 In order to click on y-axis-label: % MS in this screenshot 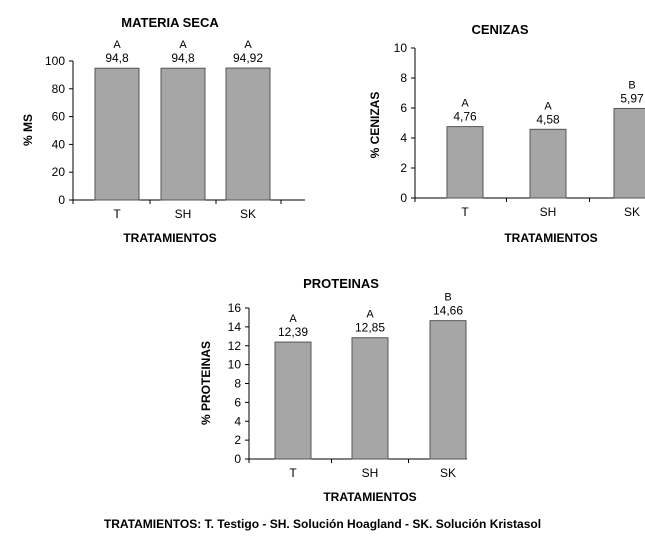, I will do `click(28, 130)`.